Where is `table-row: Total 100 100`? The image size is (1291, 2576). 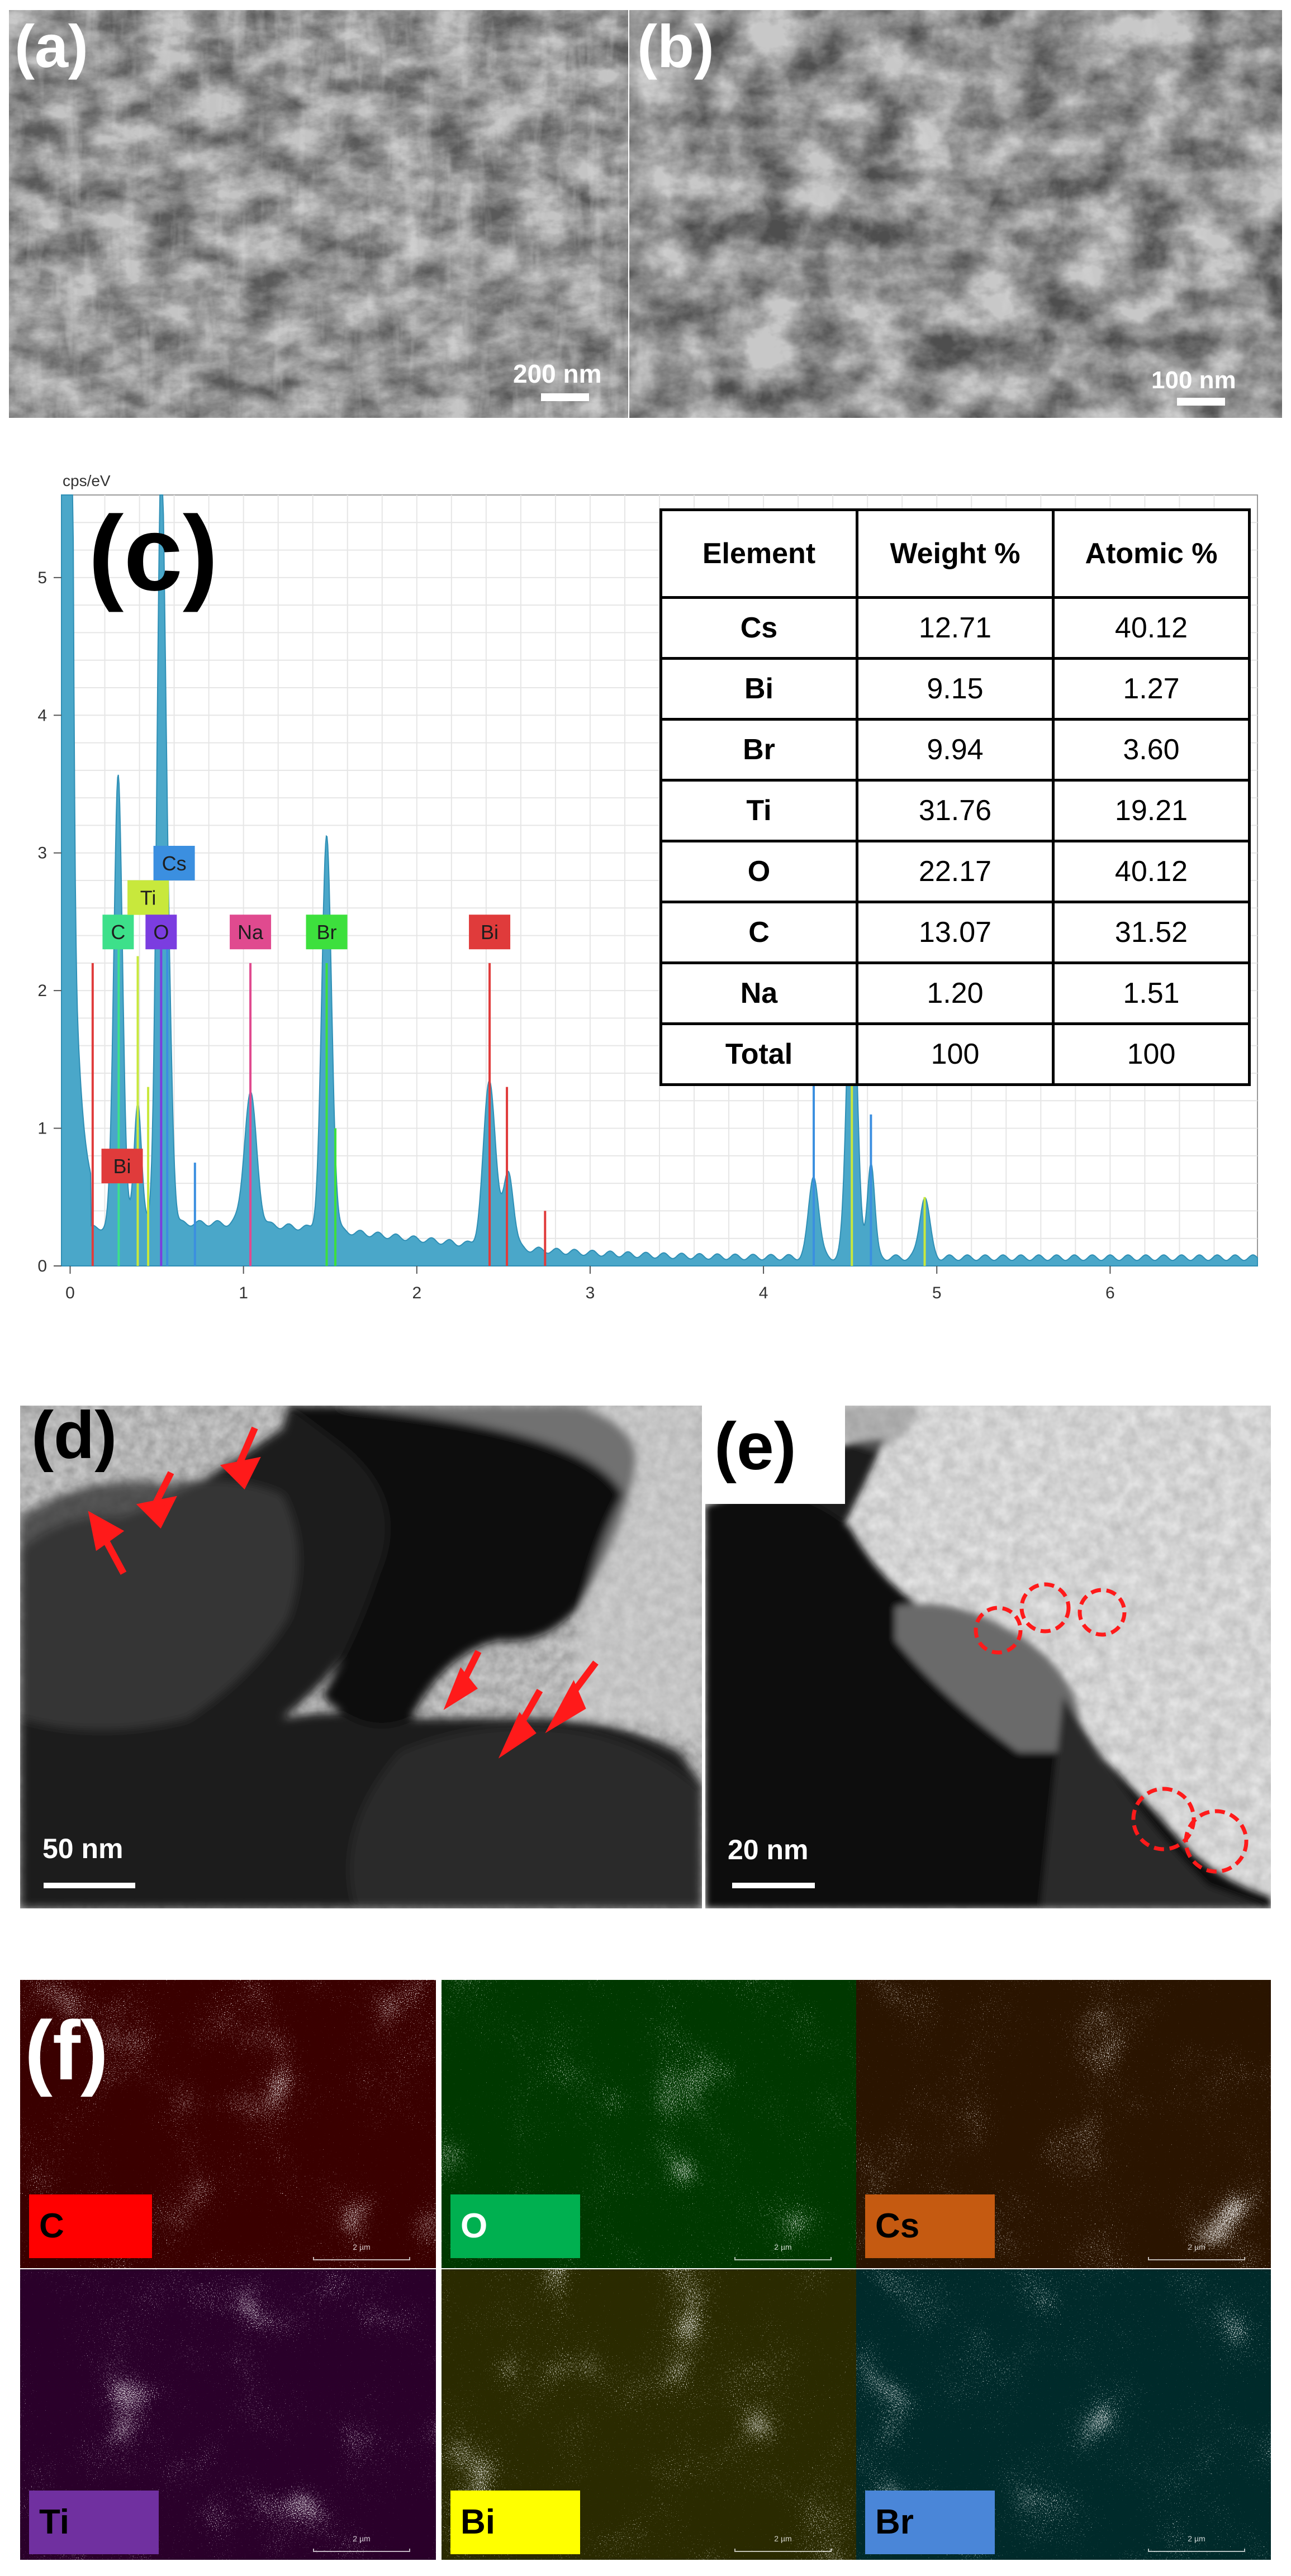 table-row: Total 100 100 is located at coordinates (955, 1054).